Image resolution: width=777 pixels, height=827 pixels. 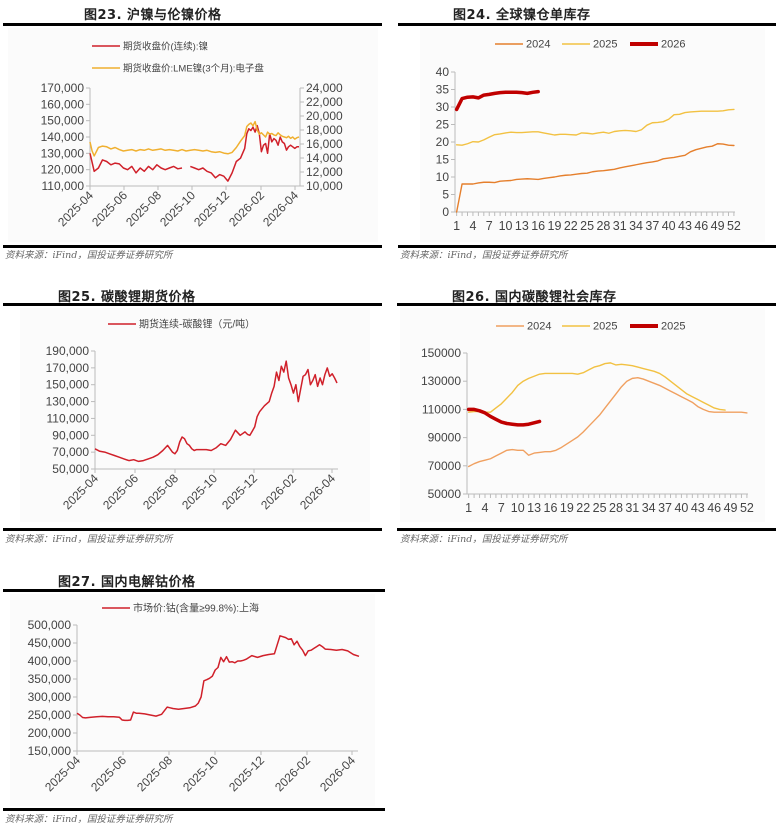 What do you see at coordinates (445, 438) in the screenshot?
I see `y-tick-label: 90000` at bounding box center [445, 438].